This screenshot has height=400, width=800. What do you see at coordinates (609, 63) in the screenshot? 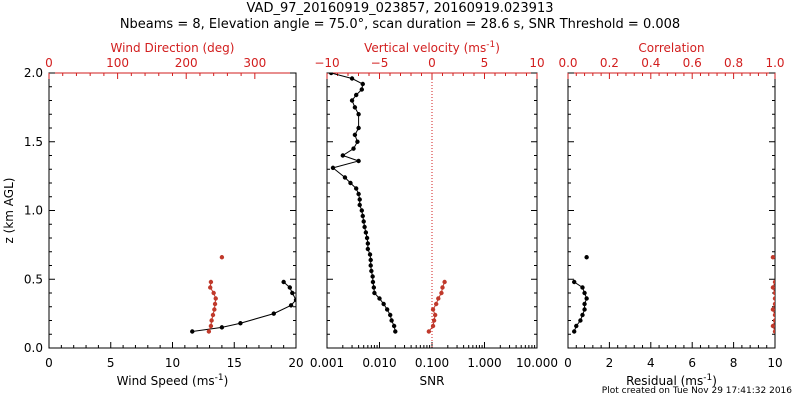
I see `top-tick-label: 0.2` at bounding box center [609, 63].